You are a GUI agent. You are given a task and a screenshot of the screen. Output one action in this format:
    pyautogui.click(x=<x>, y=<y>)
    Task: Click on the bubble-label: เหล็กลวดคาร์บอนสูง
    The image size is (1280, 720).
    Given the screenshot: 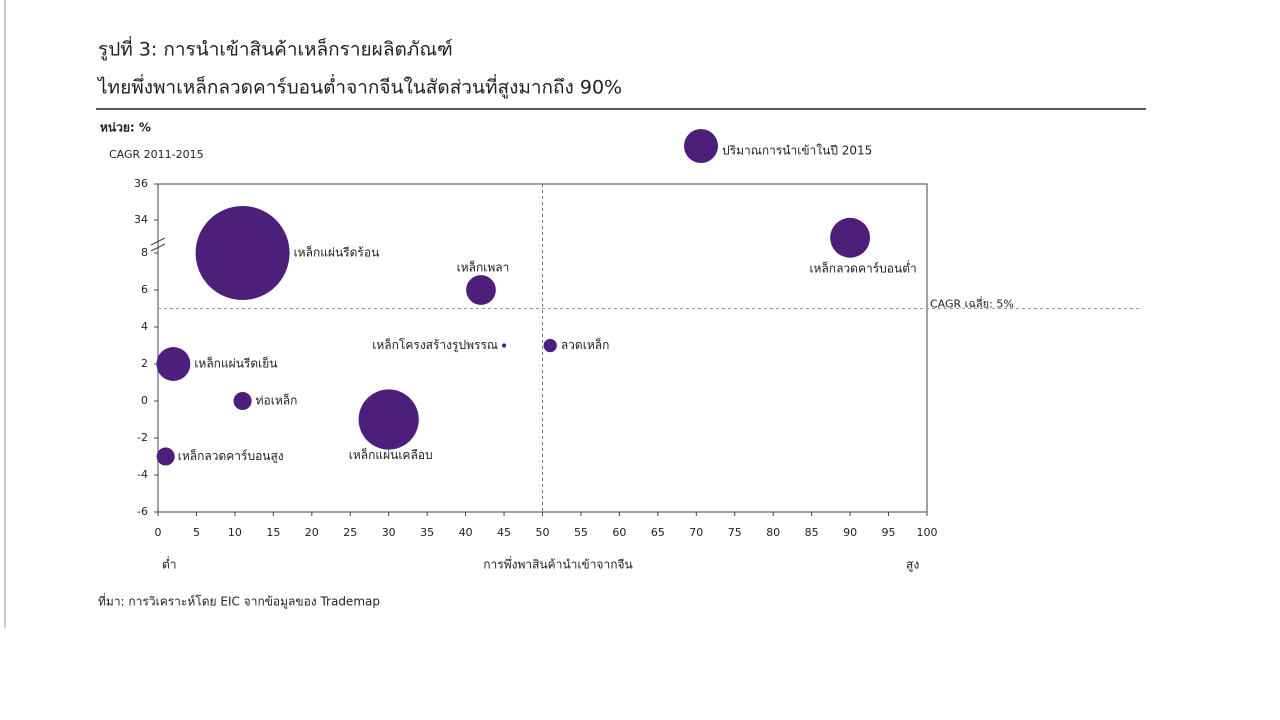 What is the action you would take?
    pyautogui.click(x=231, y=456)
    